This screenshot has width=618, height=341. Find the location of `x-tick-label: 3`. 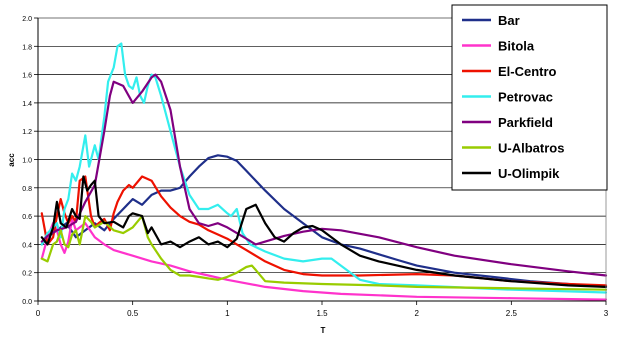

x-tick-label: 3 is located at coordinates (606, 313).